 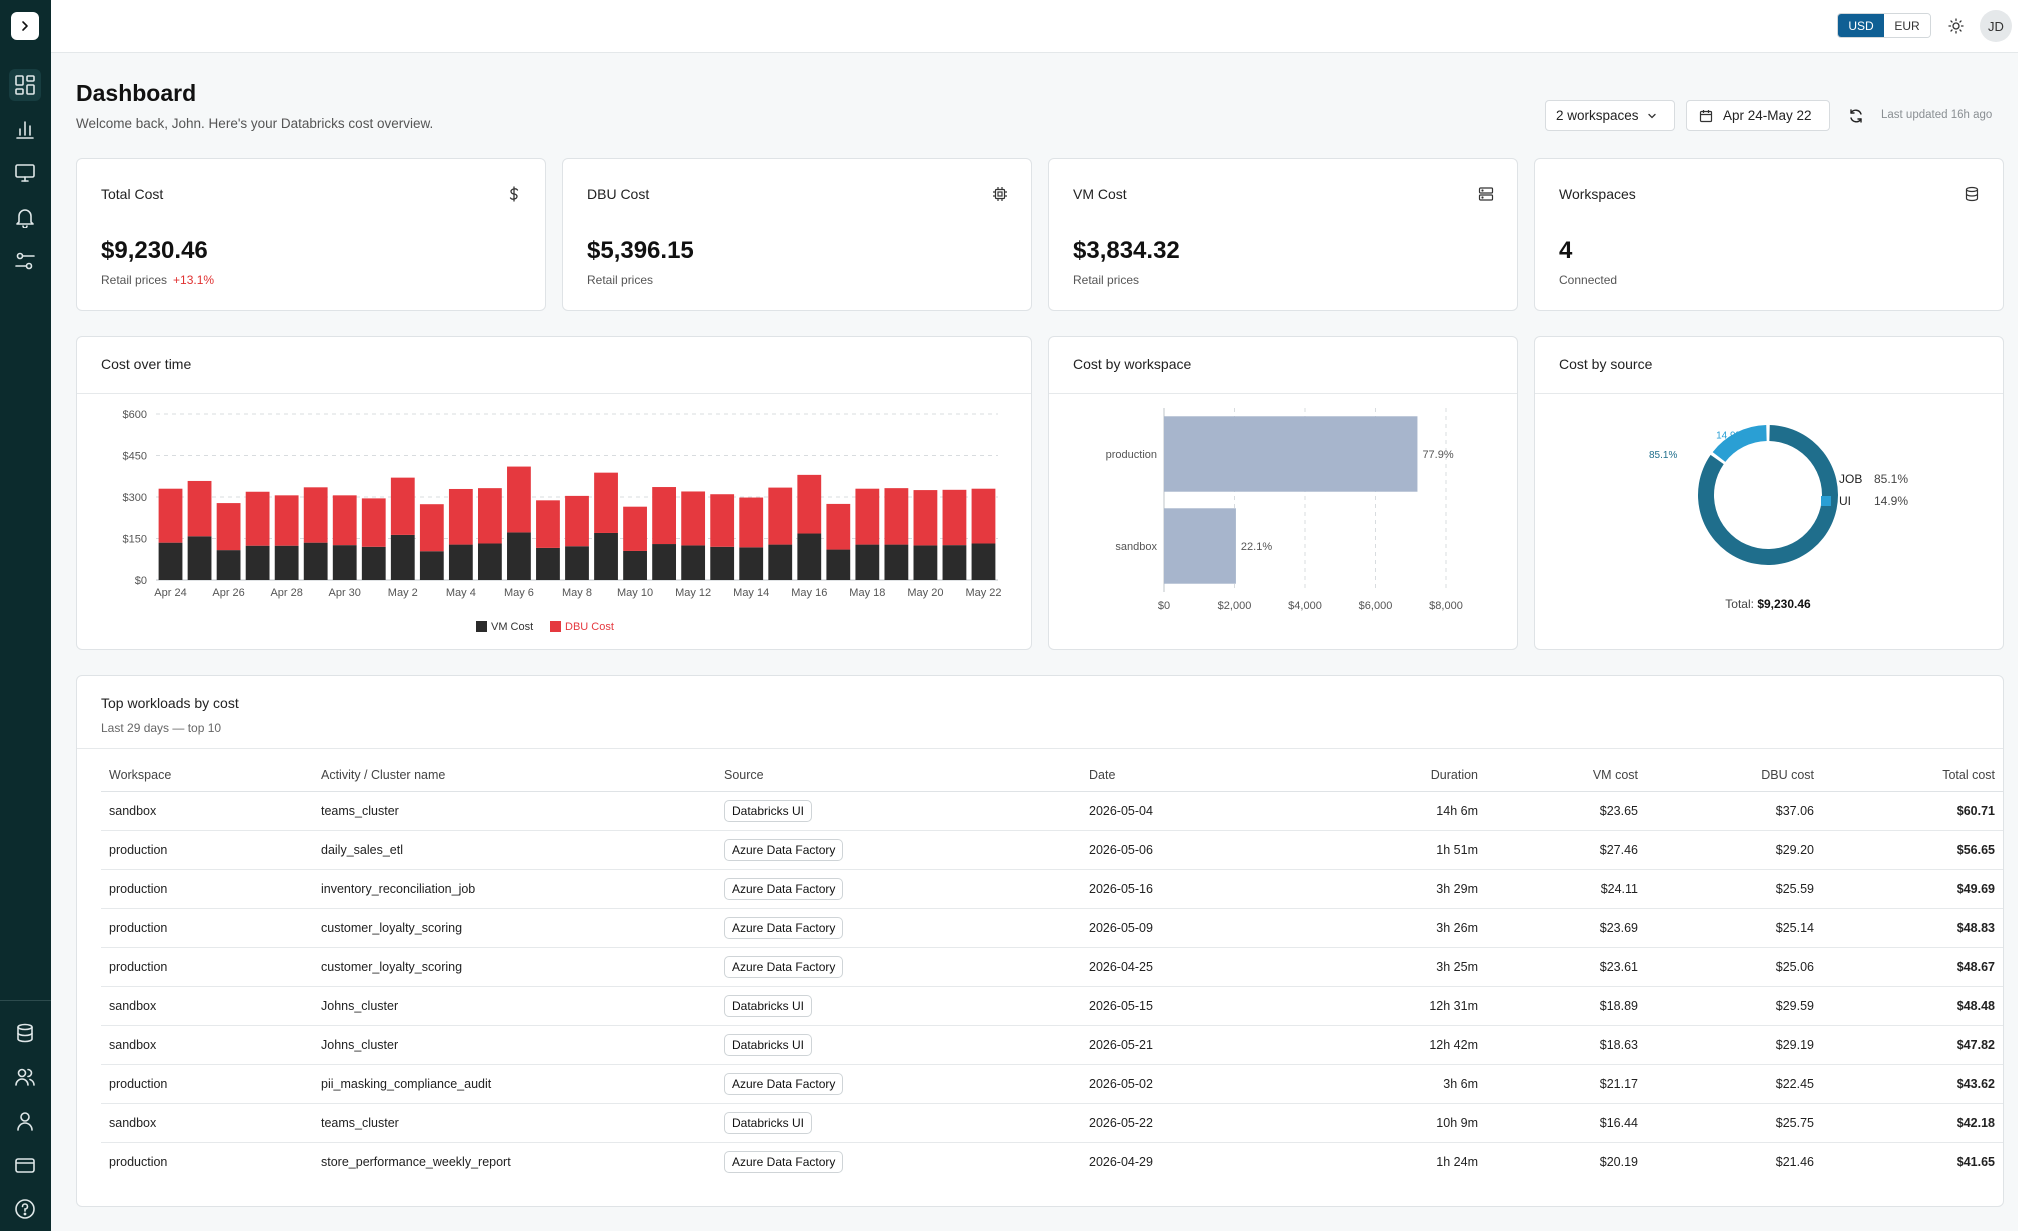 What do you see at coordinates (1618, 1161) in the screenshot?
I see `cell-vm-cost: $20.19` at bounding box center [1618, 1161].